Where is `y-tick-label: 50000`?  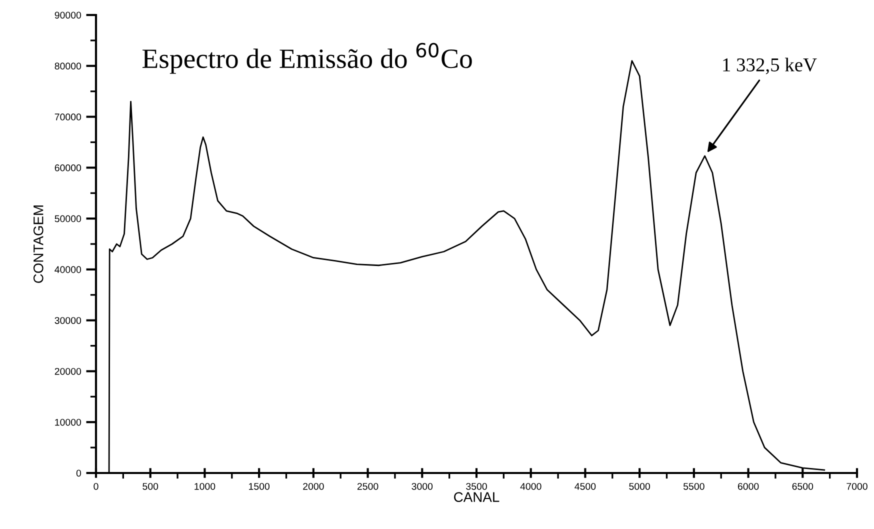
y-tick-label: 50000 is located at coordinates (68, 218).